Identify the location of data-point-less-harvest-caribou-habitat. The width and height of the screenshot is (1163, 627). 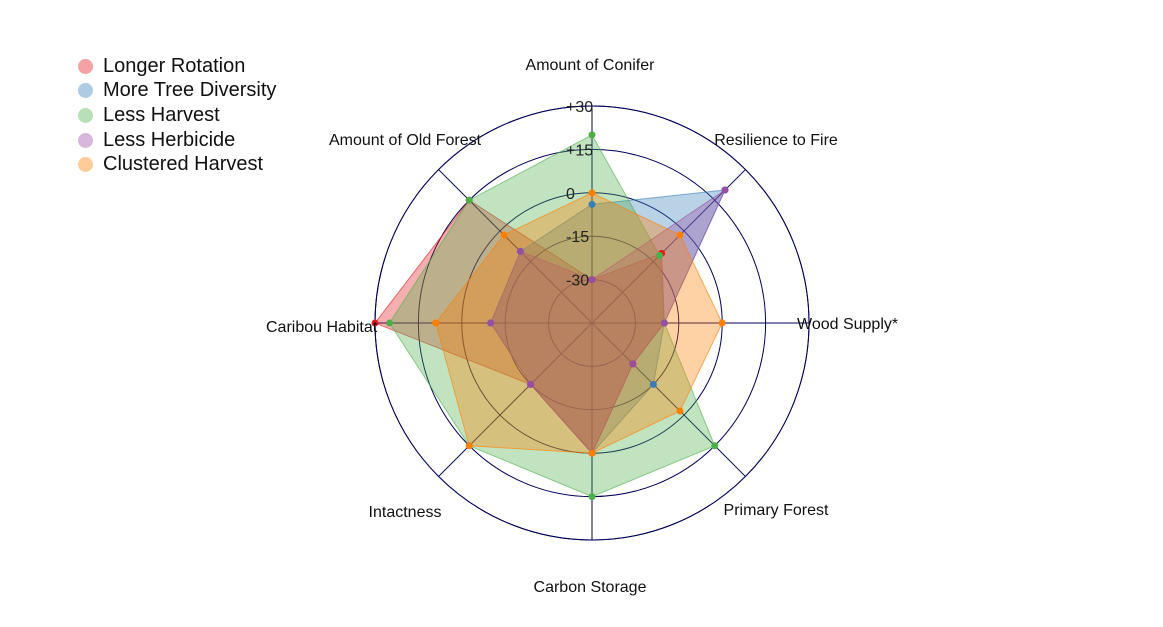
(389, 323).